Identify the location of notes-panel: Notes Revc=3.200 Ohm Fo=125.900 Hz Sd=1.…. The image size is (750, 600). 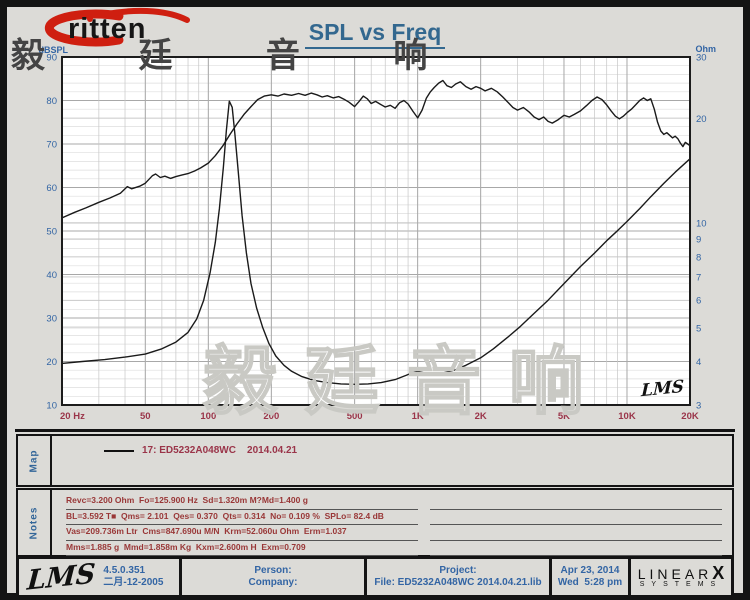
(375, 522).